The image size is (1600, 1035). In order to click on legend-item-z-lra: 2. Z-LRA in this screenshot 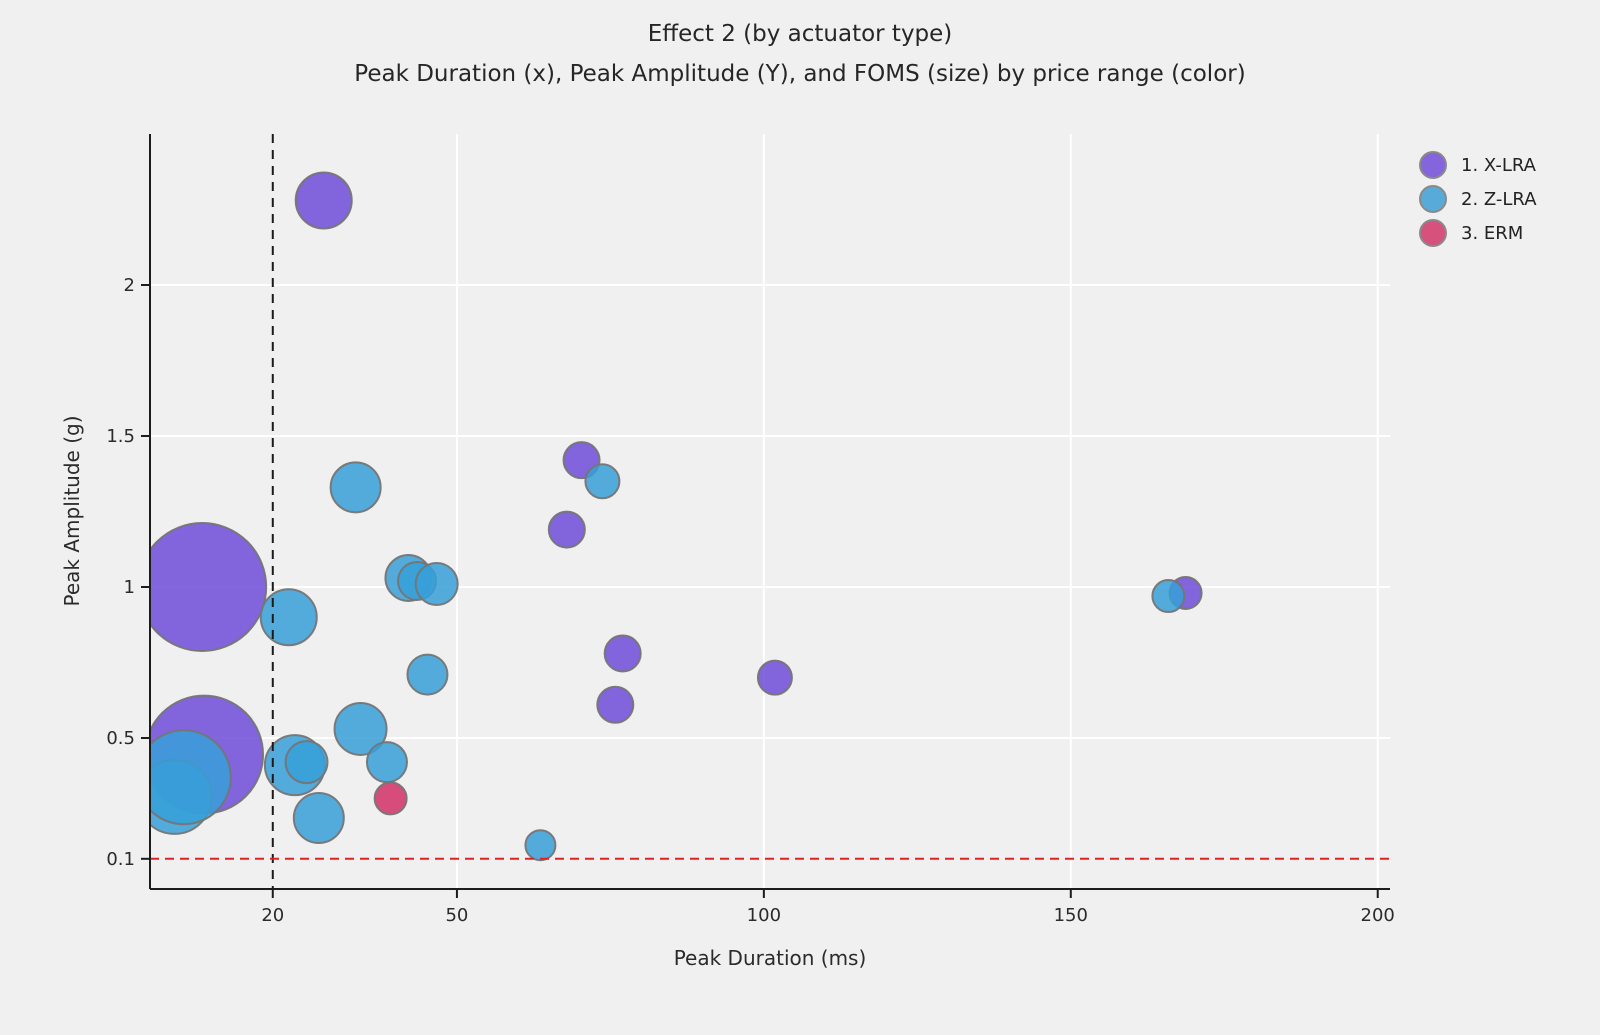, I will do `click(1478, 199)`.